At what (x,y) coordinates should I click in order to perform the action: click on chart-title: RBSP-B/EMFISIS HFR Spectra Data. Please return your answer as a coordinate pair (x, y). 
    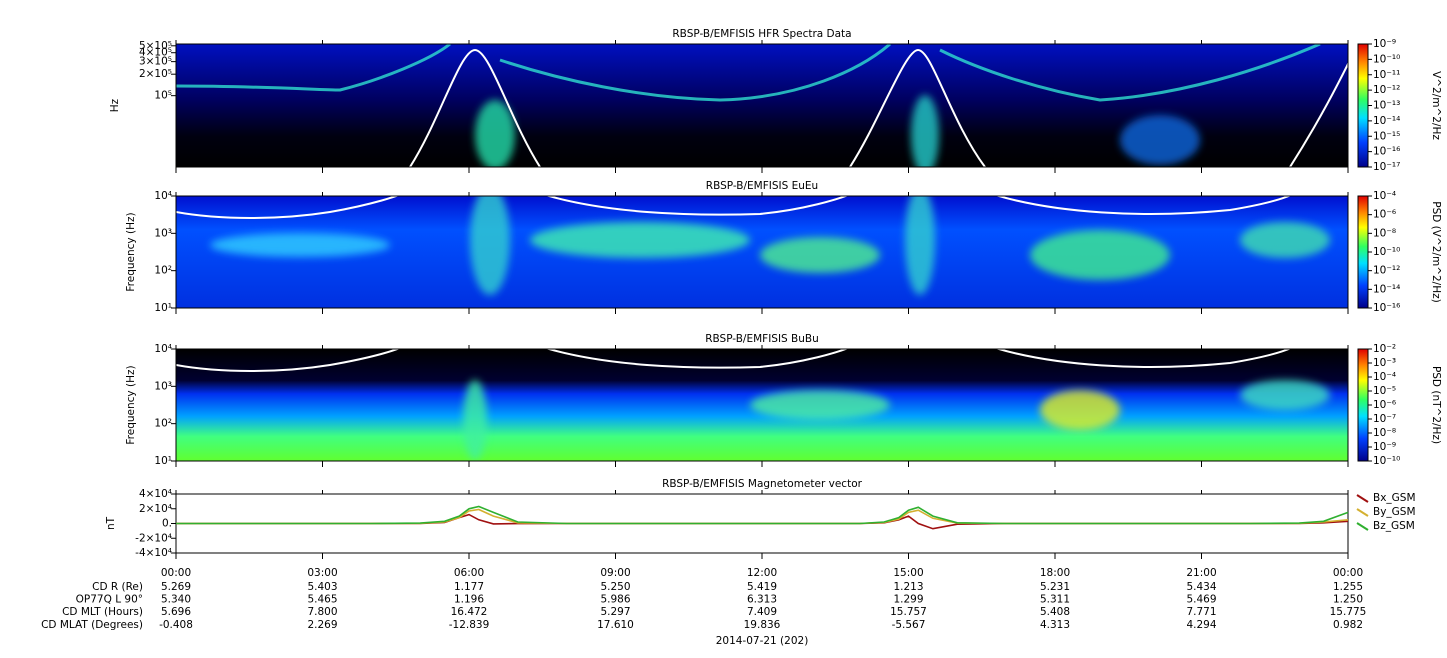
    Looking at the image, I should click on (761, 34).